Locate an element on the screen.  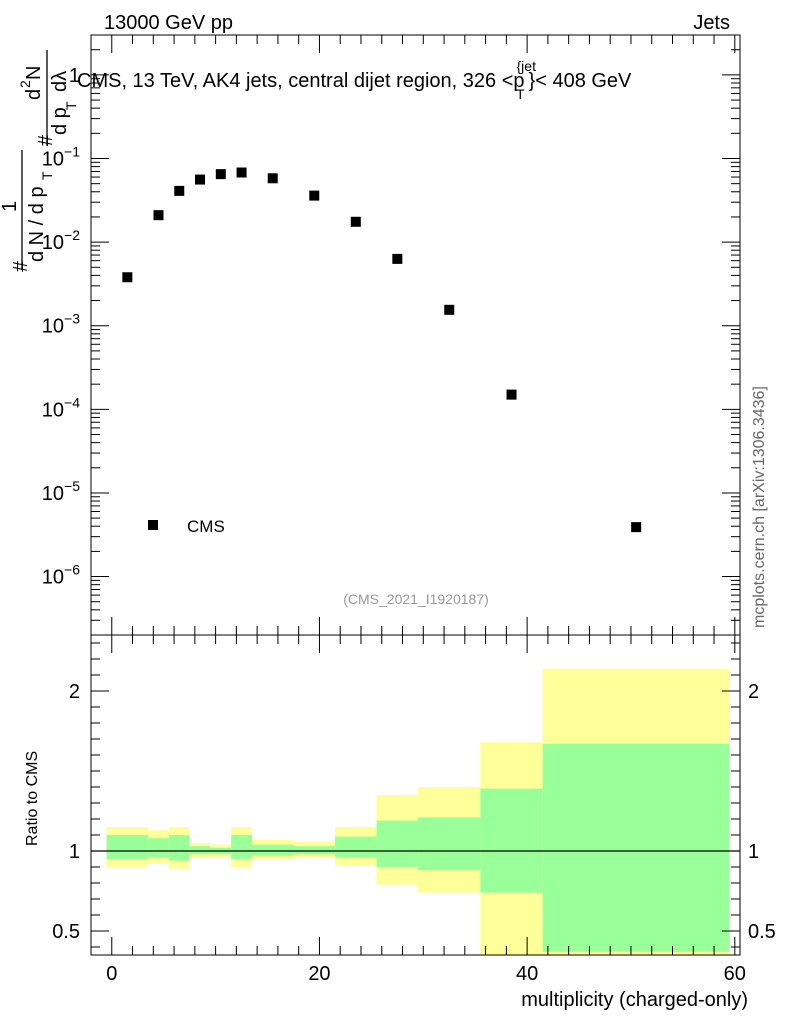
ratio-y-tick-label: 2 is located at coordinates (74, 692).